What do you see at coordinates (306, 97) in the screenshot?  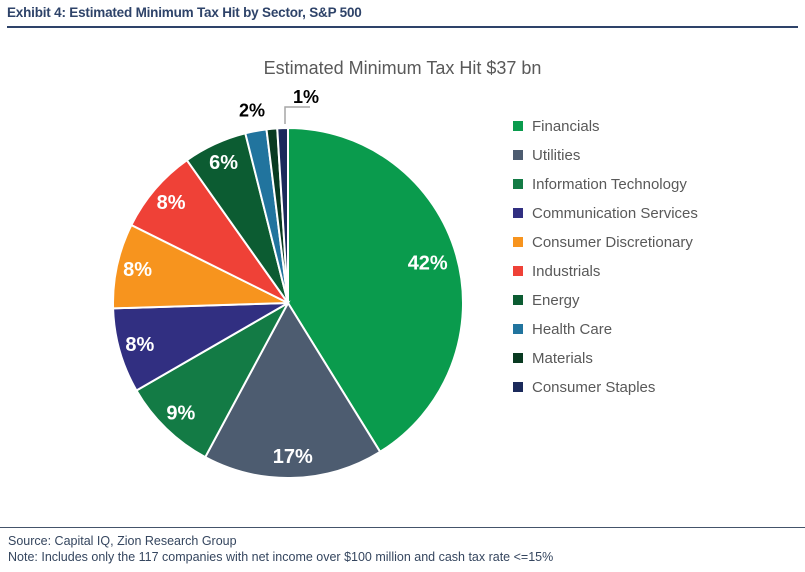 I see `slice-label: 1%` at bounding box center [306, 97].